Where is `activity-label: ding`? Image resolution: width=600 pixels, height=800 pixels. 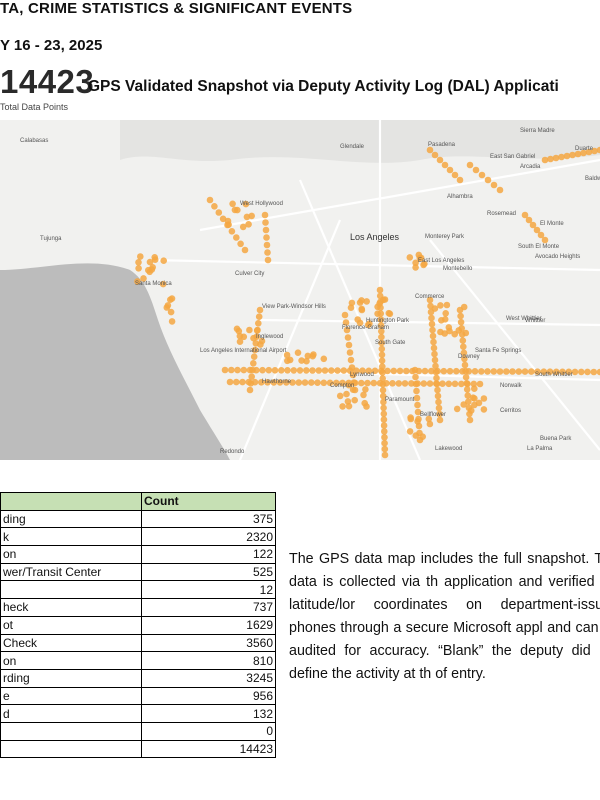 activity-label: ding is located at coordinates (71, 519).